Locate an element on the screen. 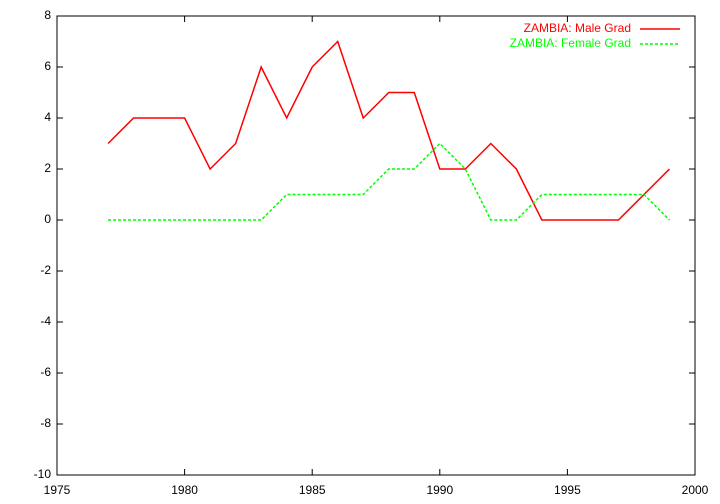  x-tick-label: 1990 is located at coordinates (439, 490).